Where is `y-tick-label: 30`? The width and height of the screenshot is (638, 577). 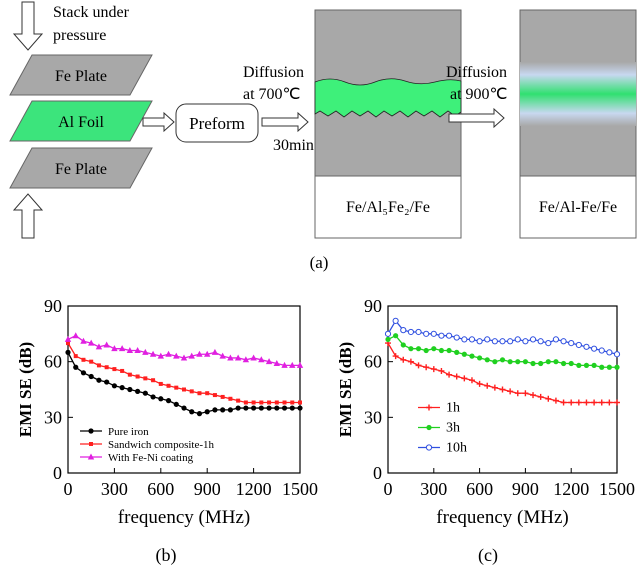
y-tick-label: 30 is located at coordinates (373, 417).